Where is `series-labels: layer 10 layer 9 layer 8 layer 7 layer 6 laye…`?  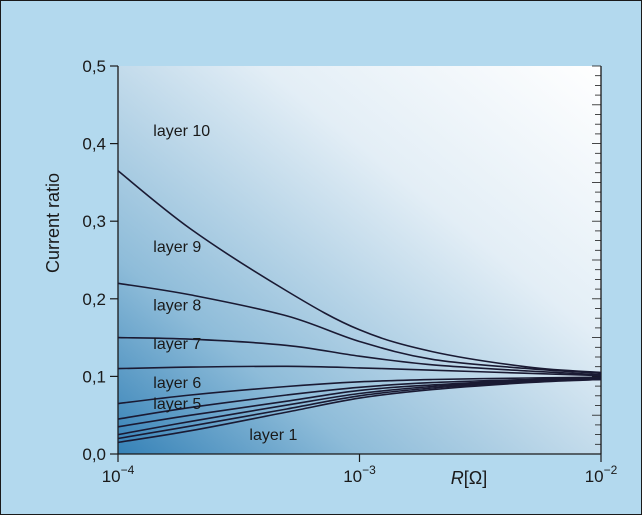
series-labels: layer 10 layer 9 layer 8 layer 7 layer 6 laye… is located at coordinates (225, 283).